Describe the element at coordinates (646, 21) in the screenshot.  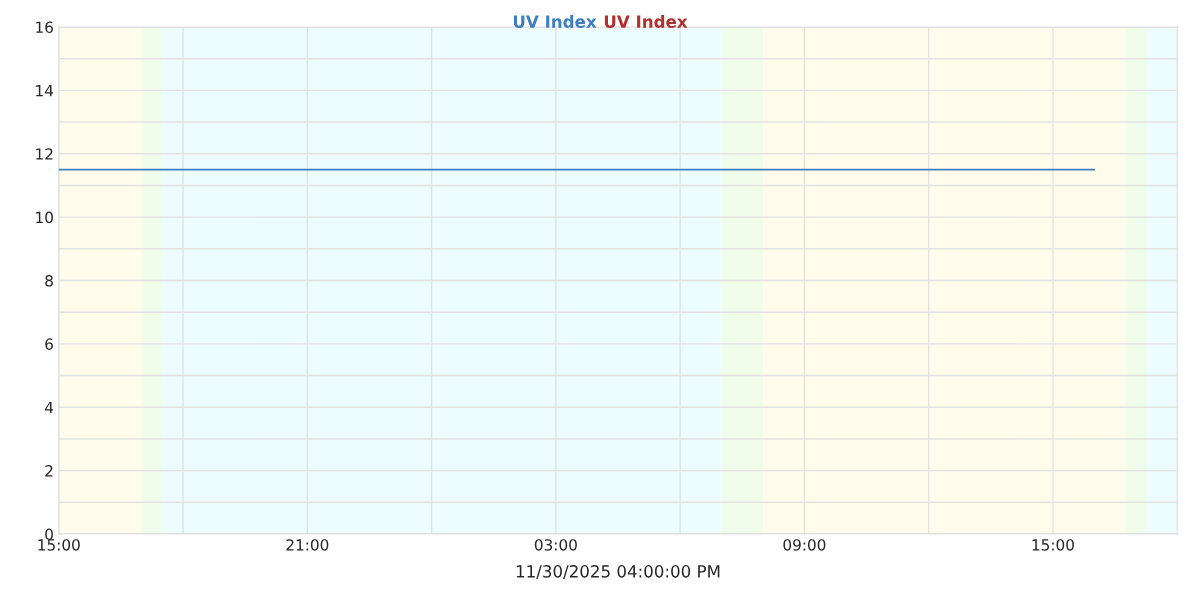
I see `legend-label: UV Index` at that location.